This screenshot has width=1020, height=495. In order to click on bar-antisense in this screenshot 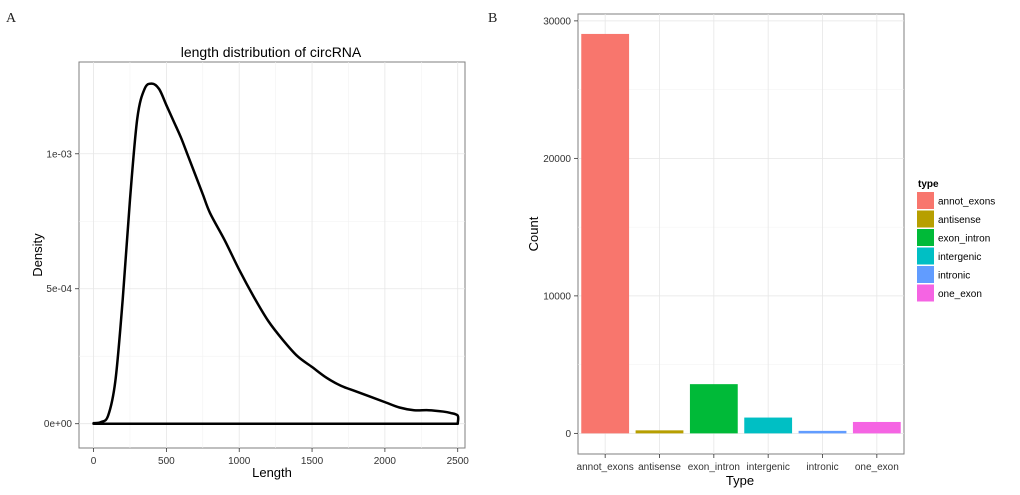, I will do `click(659, 432)`.